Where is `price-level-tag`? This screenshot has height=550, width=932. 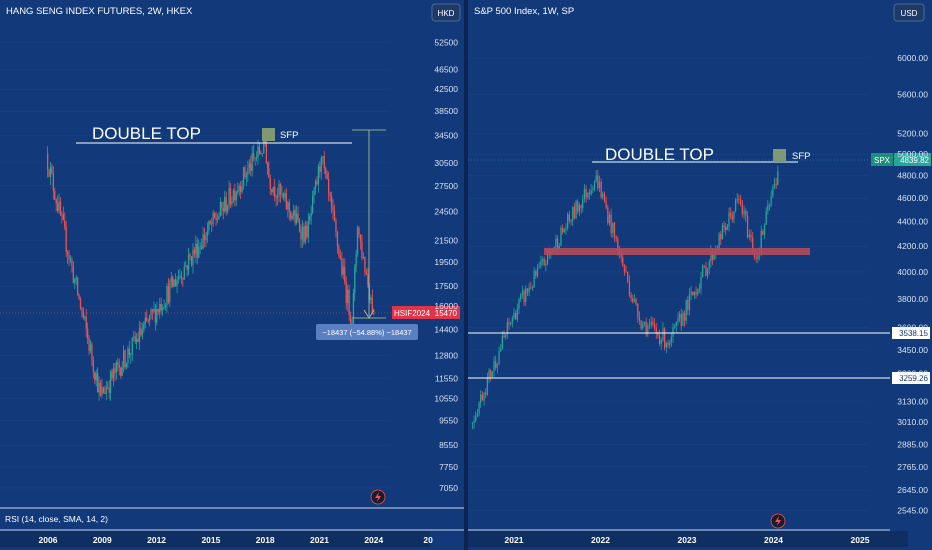 price-level-tag is located at coordinates (911, 333).